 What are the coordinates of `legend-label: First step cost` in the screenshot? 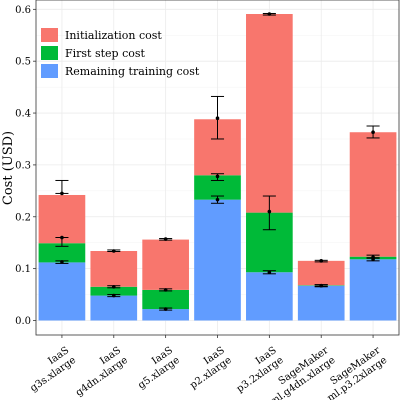 It's located at (105, 53).